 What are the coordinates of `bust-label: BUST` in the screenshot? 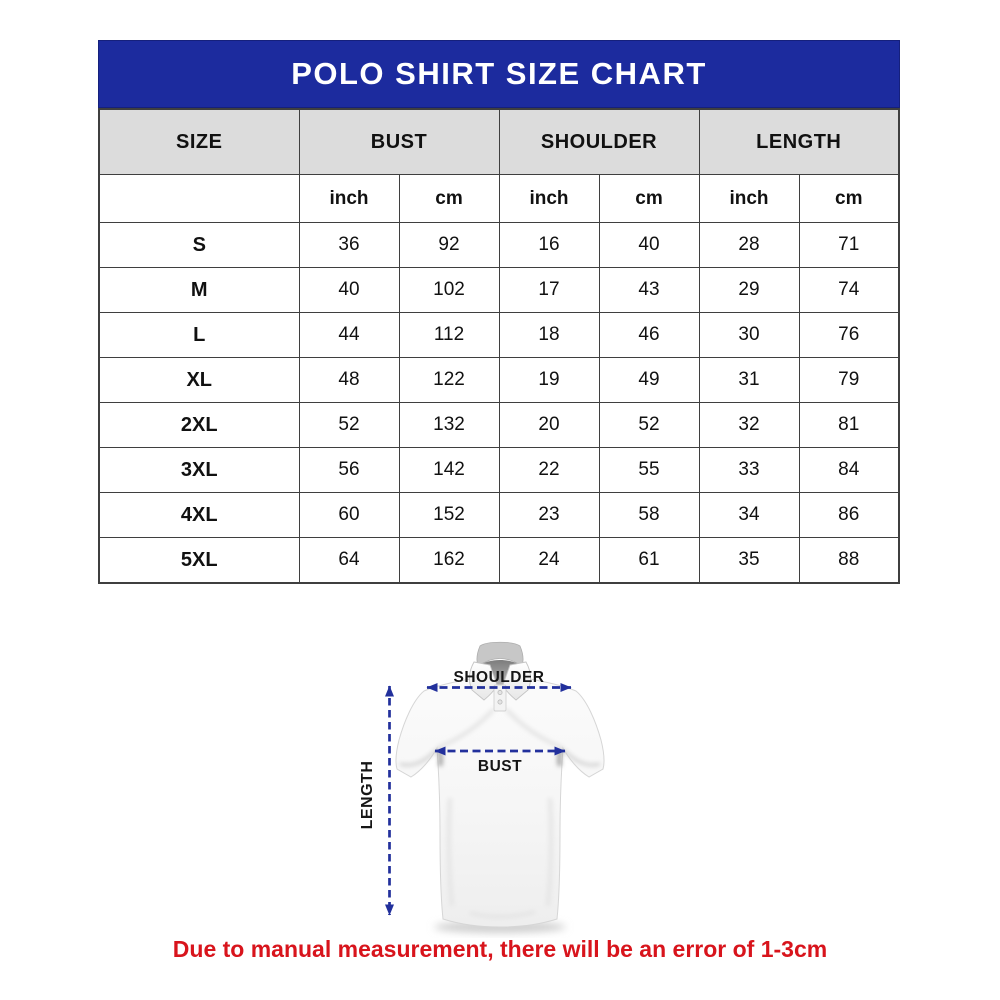 It's located at (500, 766).